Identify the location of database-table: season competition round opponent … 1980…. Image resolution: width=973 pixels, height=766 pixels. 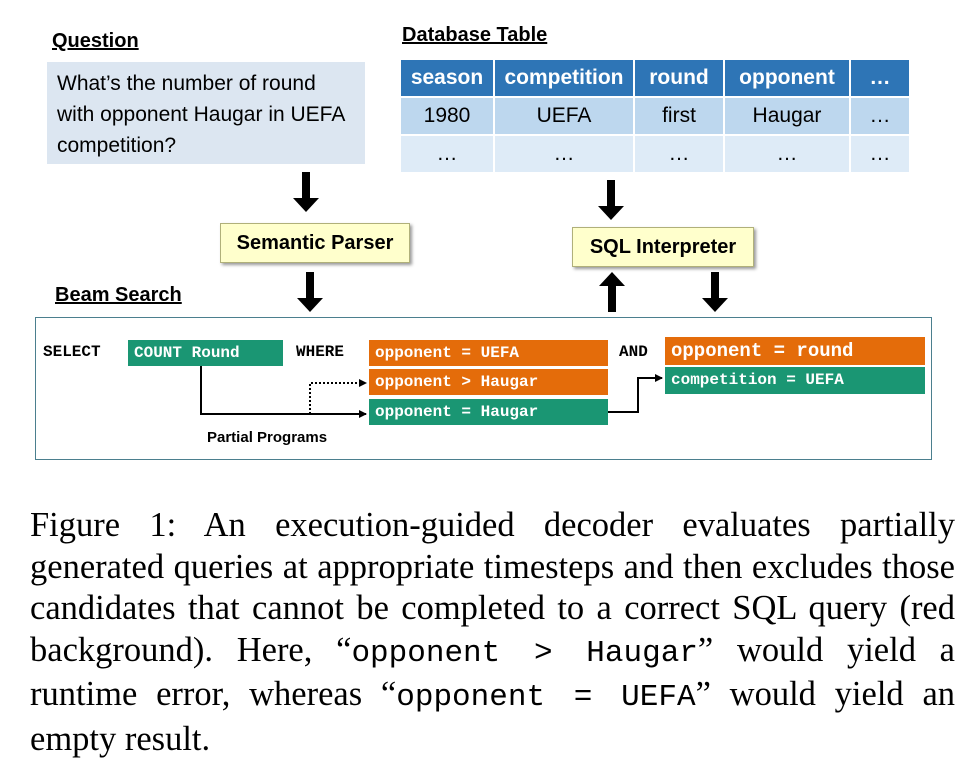
(655, 116).